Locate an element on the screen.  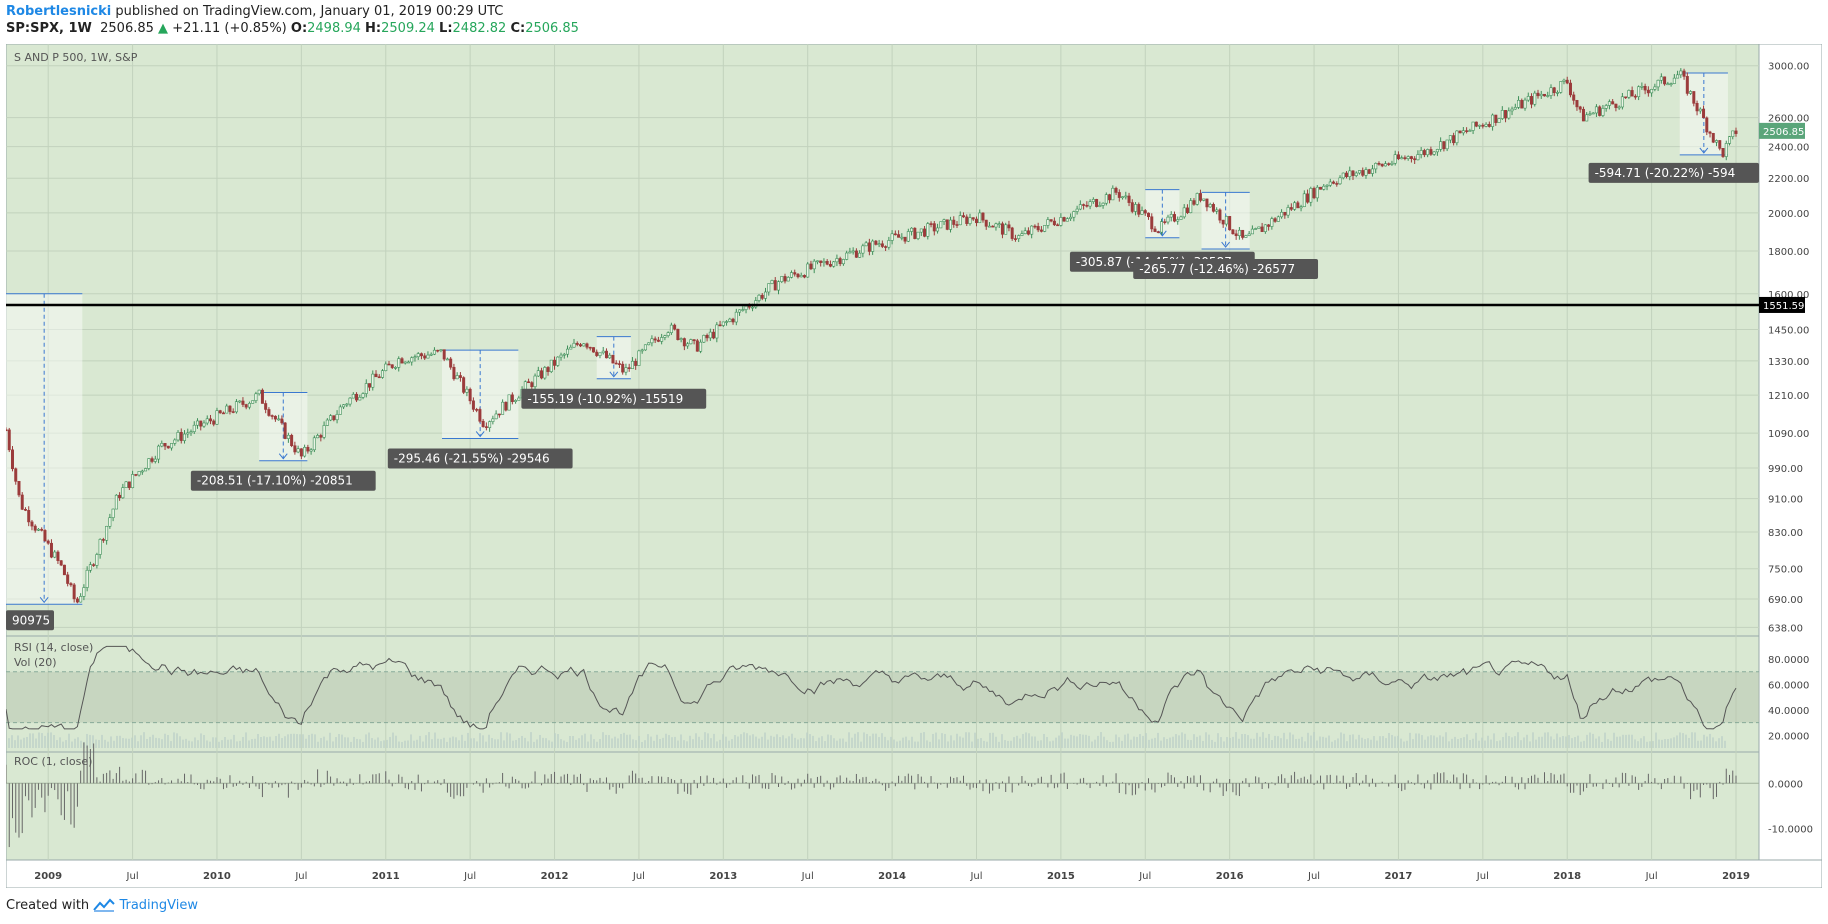
time-tick-label: Jul is located at coordinates (975, 876).